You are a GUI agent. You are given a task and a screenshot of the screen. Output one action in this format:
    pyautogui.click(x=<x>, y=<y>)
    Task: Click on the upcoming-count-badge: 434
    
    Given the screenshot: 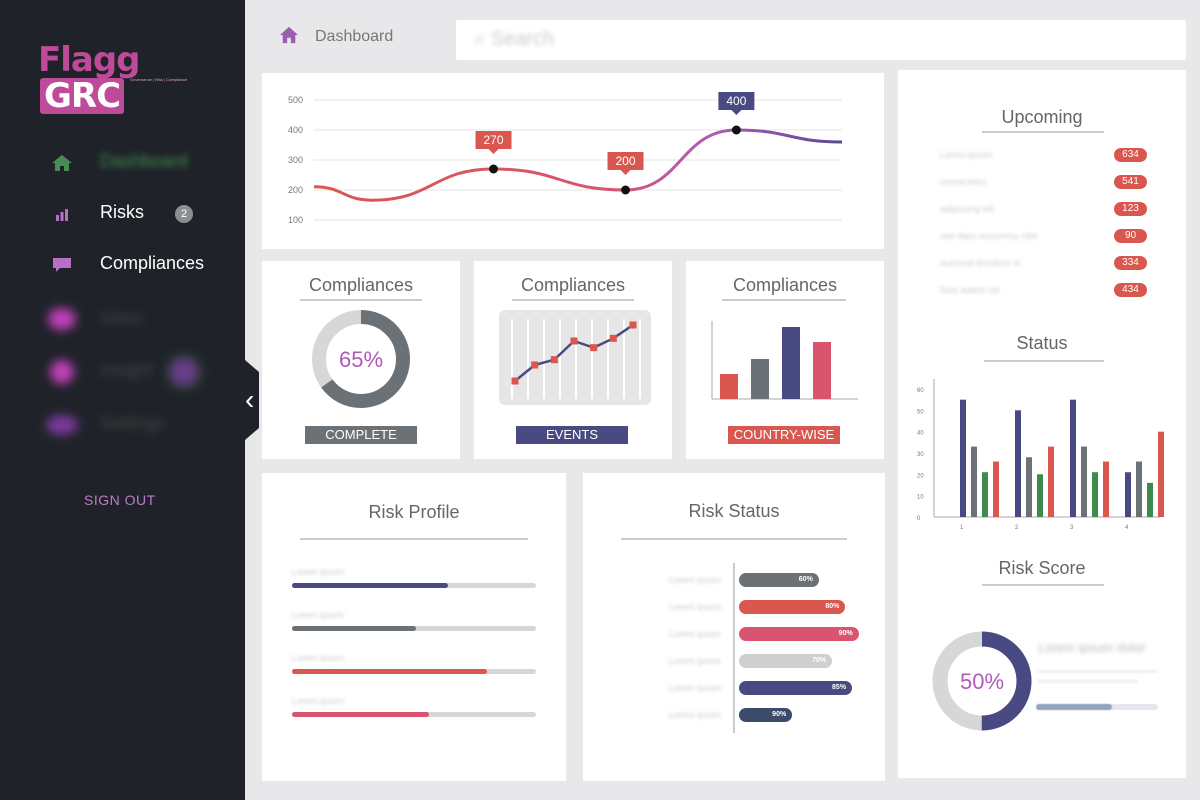 What is the action you would take?
    pyautogui.click(x=1130, y=290)
    